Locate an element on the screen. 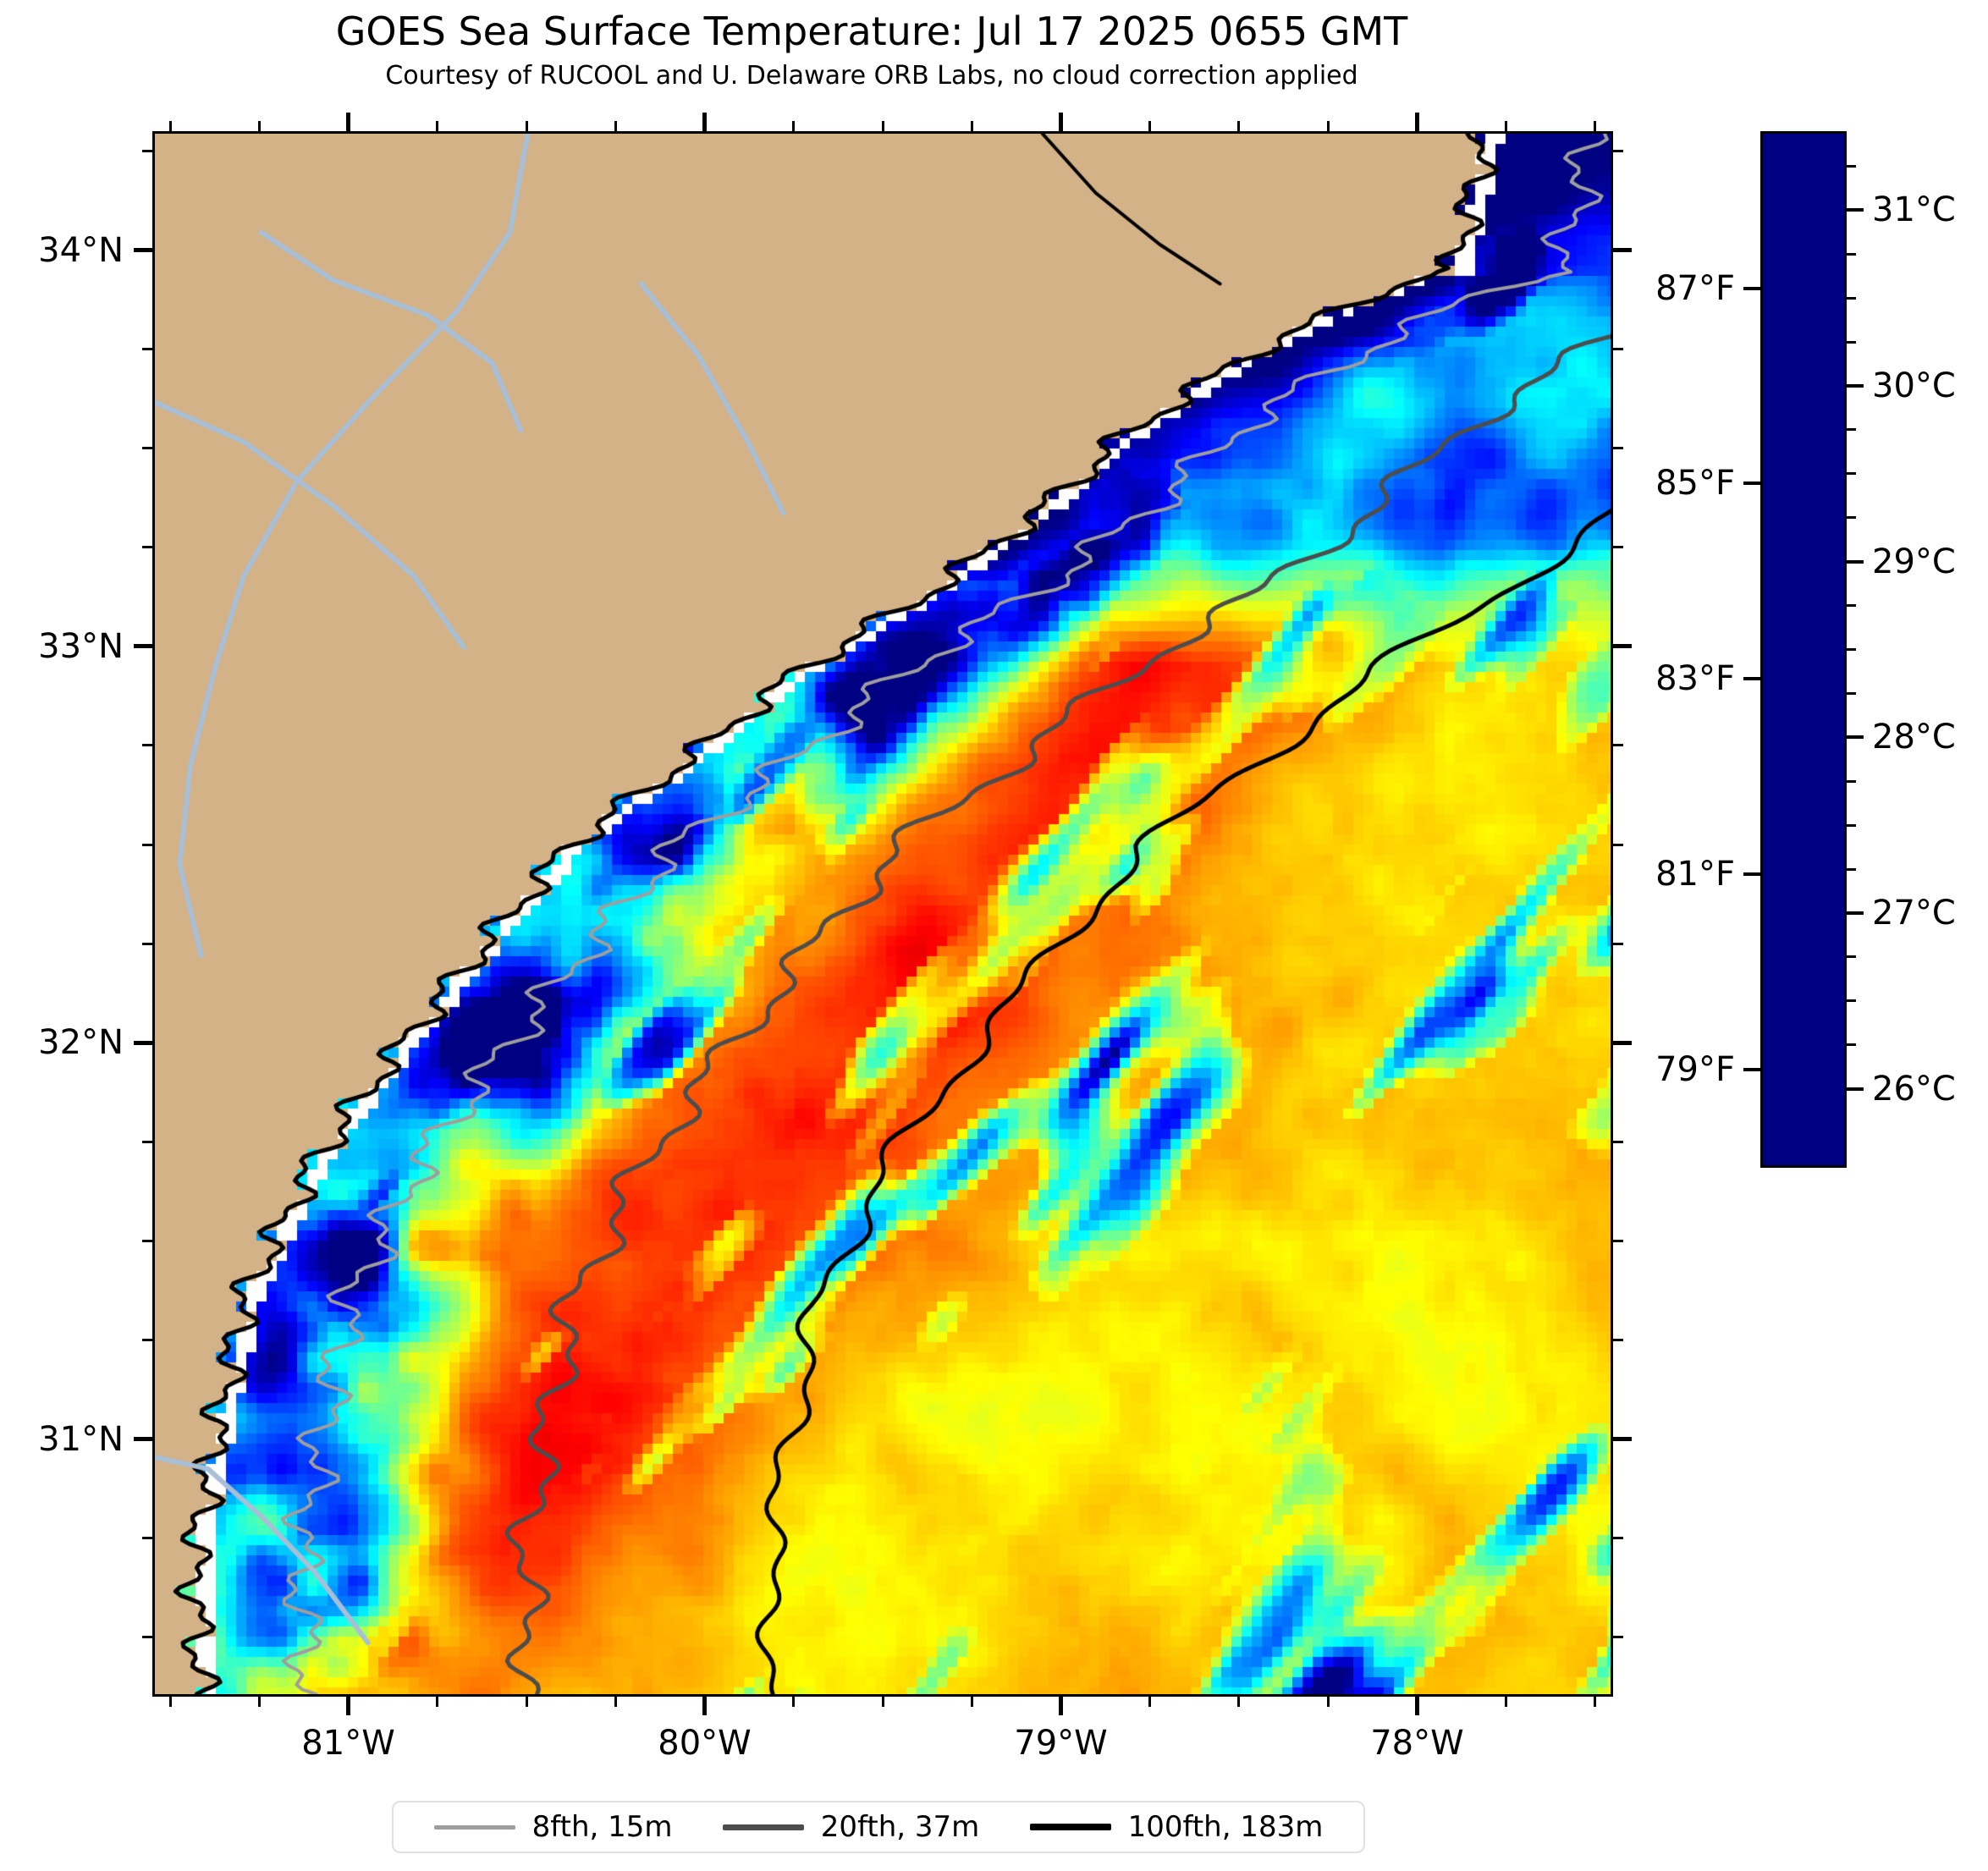  legend-entry: 100fth, 183m is located at coordinates (1176, 1827).